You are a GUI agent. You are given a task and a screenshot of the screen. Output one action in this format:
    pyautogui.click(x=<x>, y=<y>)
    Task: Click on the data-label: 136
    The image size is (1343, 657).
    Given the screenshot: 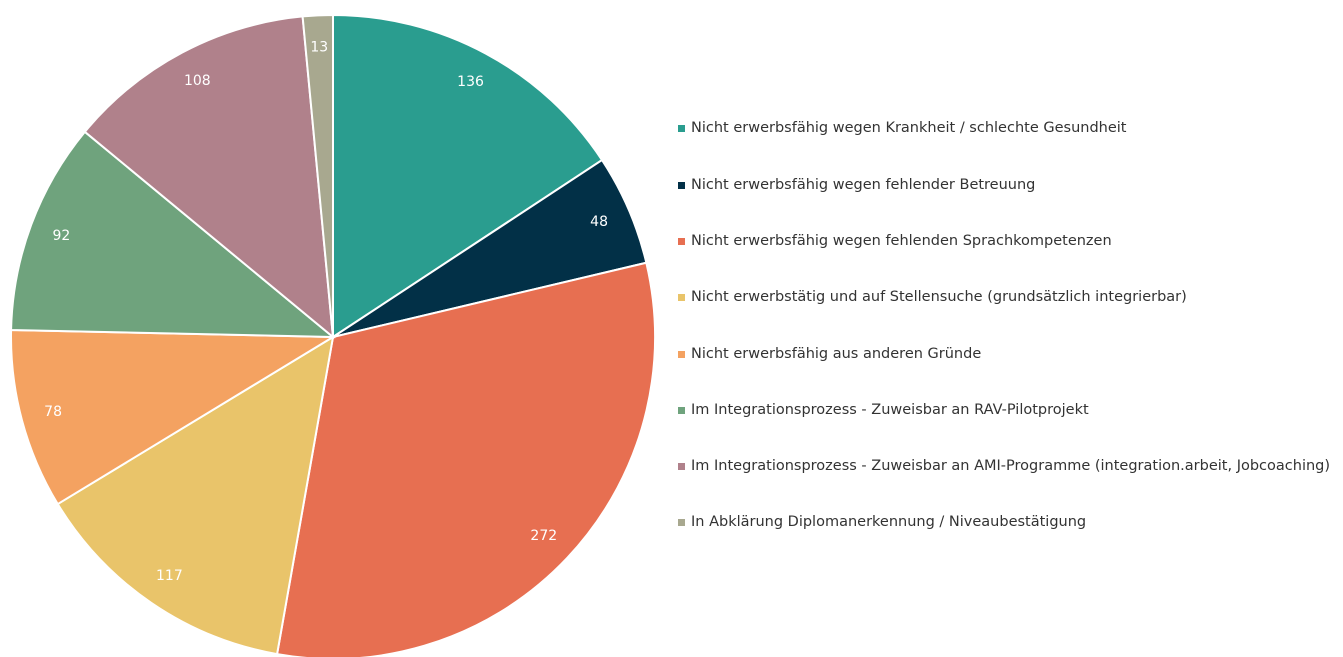 What is the action you would take?
    pyautogui.click(x=470, y=82)
    